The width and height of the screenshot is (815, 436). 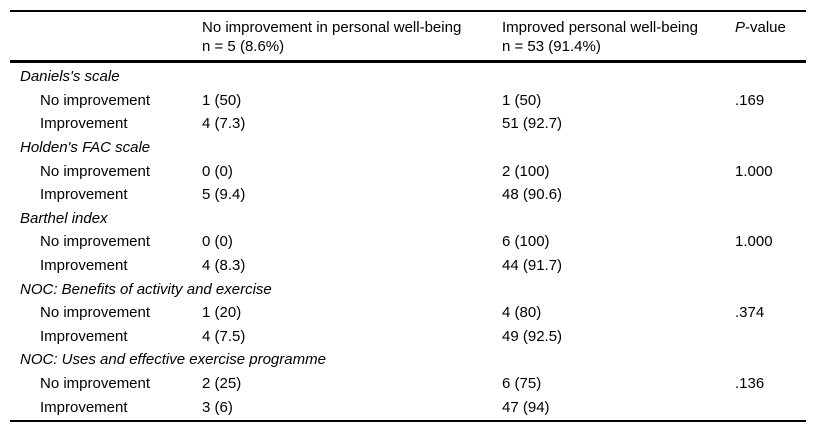 I want to click on section-header-row: Barthel index, so click(x=408, y=219).